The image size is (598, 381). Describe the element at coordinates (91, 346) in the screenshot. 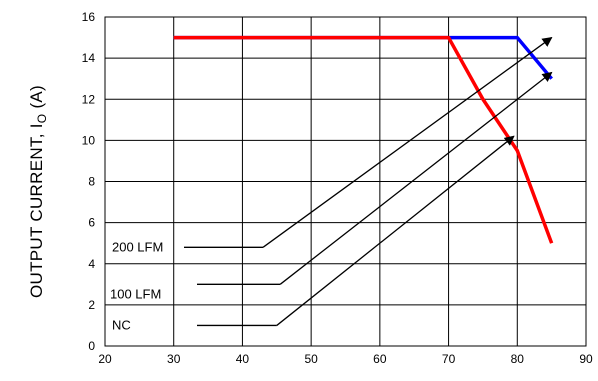

I see `y-tick-label: 0` at that location.